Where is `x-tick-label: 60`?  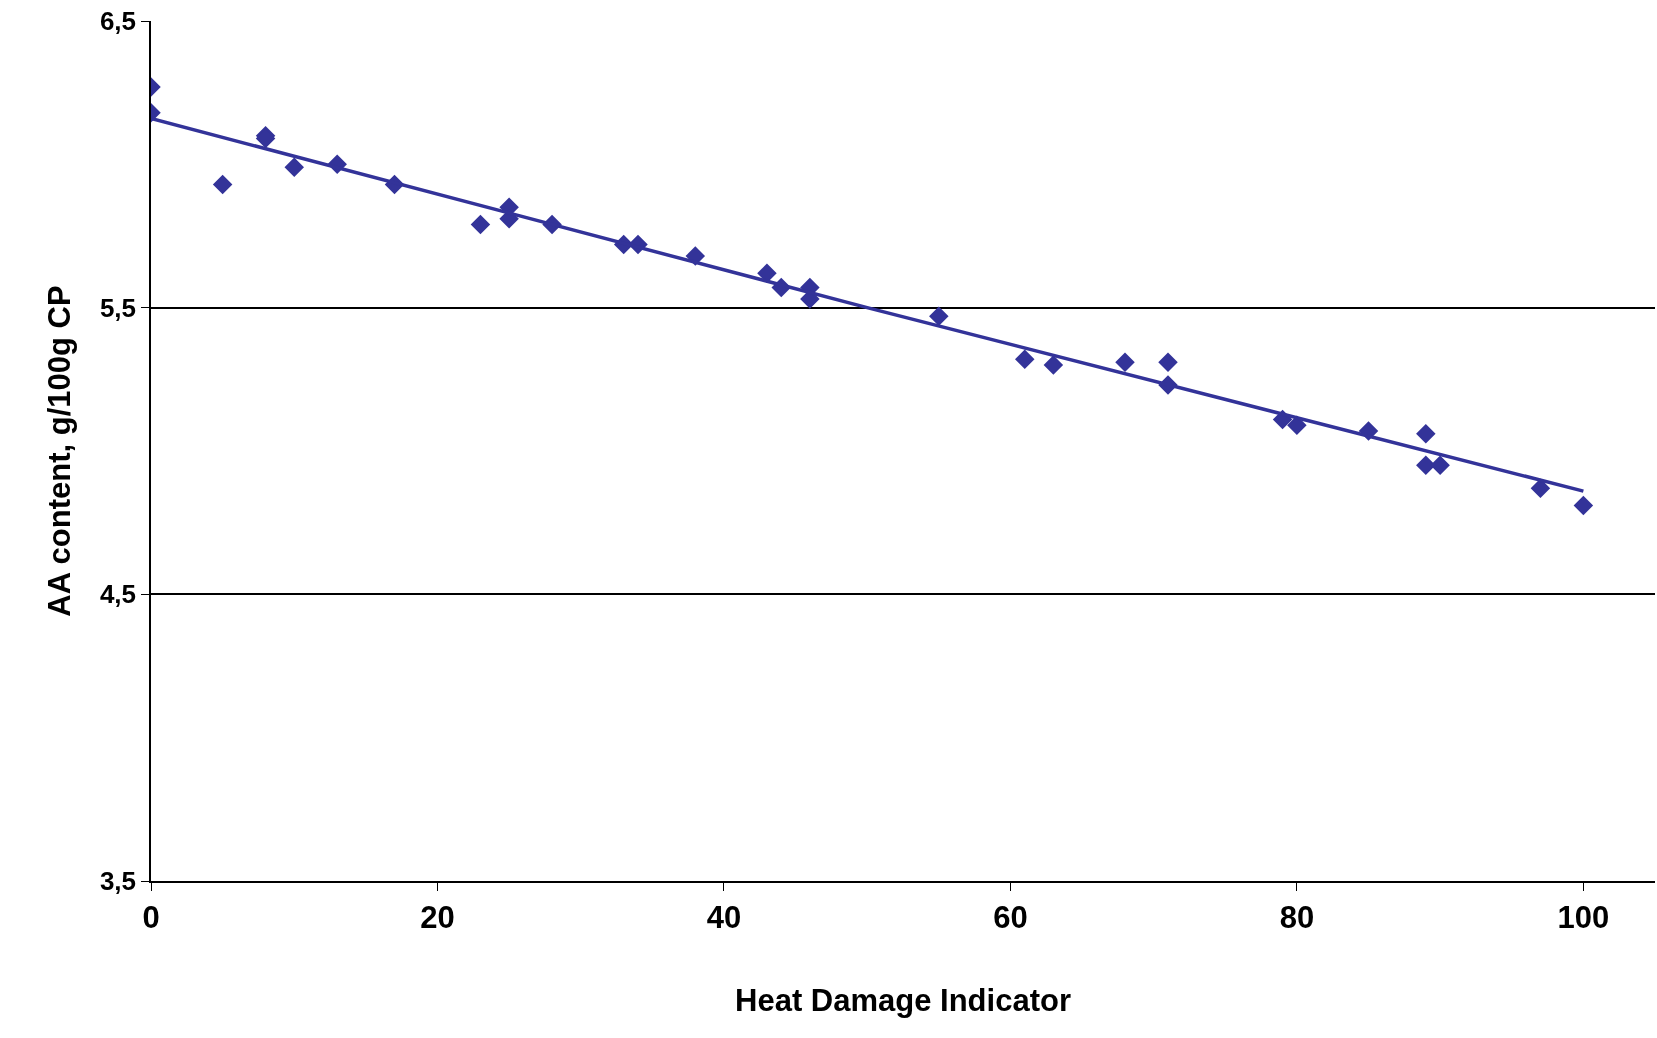
x-tick-label: 60 is located at coordinates (1010, 917).